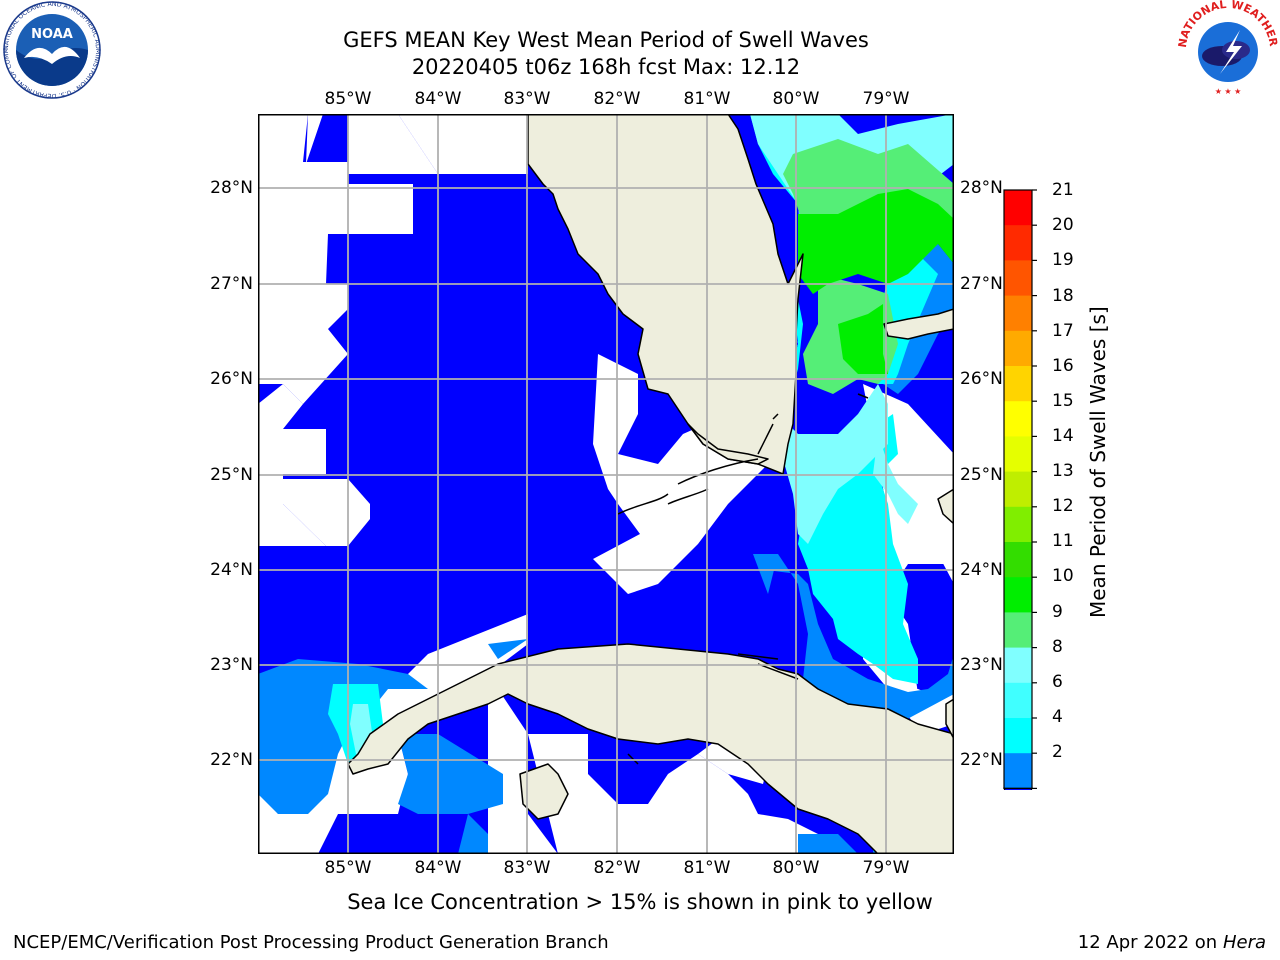 The width and height of the screenshot is (1280, 960). What do you see at coordinates (617, 99) in the screenshot?
I see `lon-label-top: 82°W` at bounding box center [617, 99].